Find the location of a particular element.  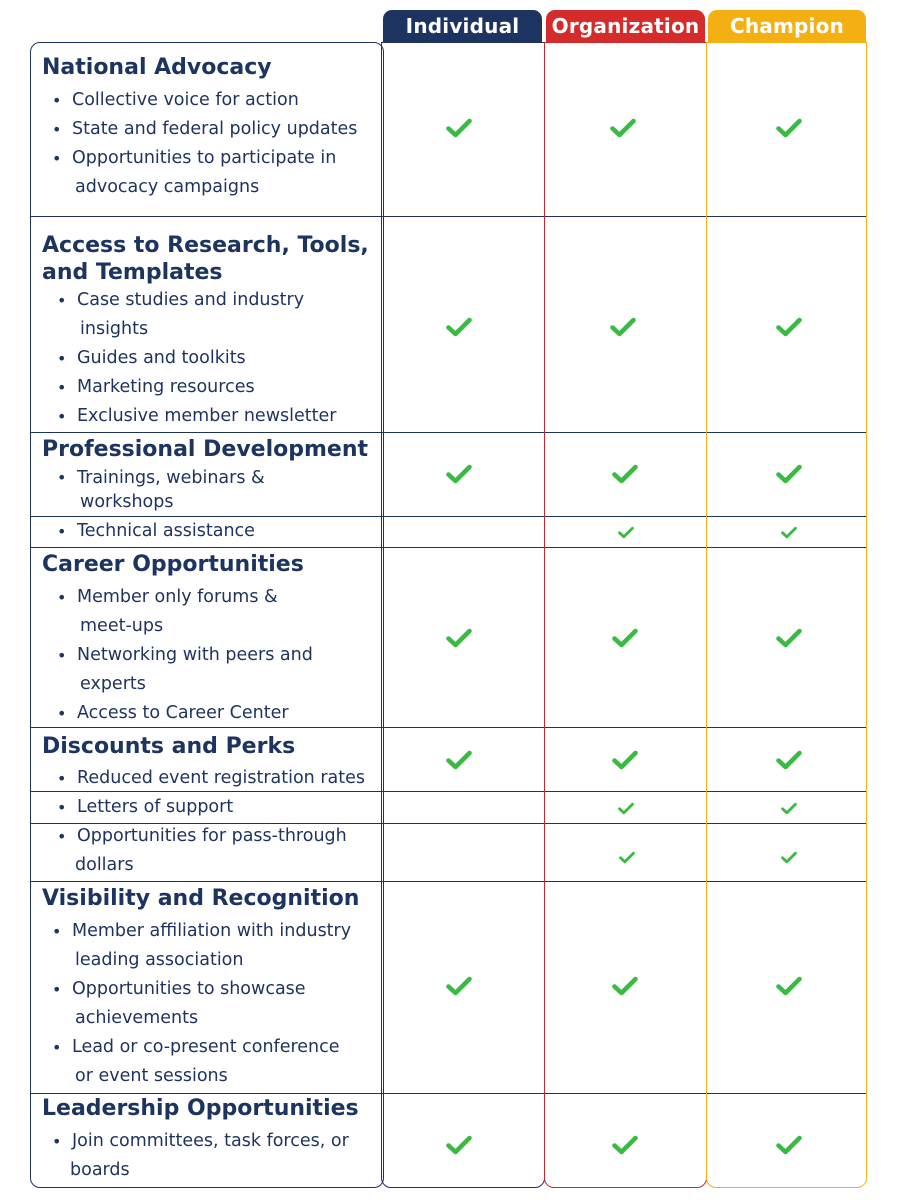

column-header-individual: Individual is located at coordinates (462, 26).